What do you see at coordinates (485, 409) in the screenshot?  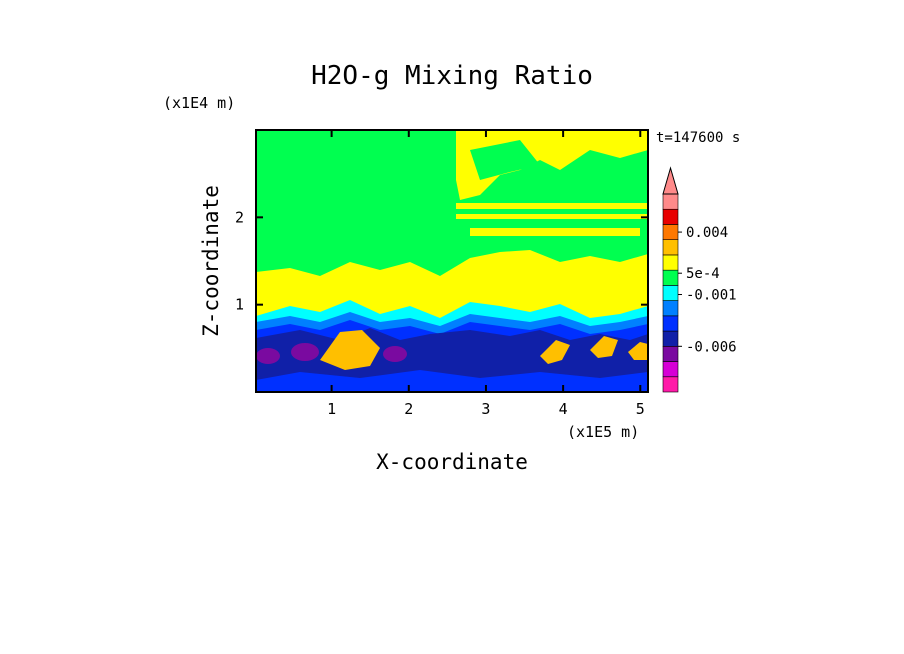 I see `x-tick-label: 3` at bounding box center [485, 409].